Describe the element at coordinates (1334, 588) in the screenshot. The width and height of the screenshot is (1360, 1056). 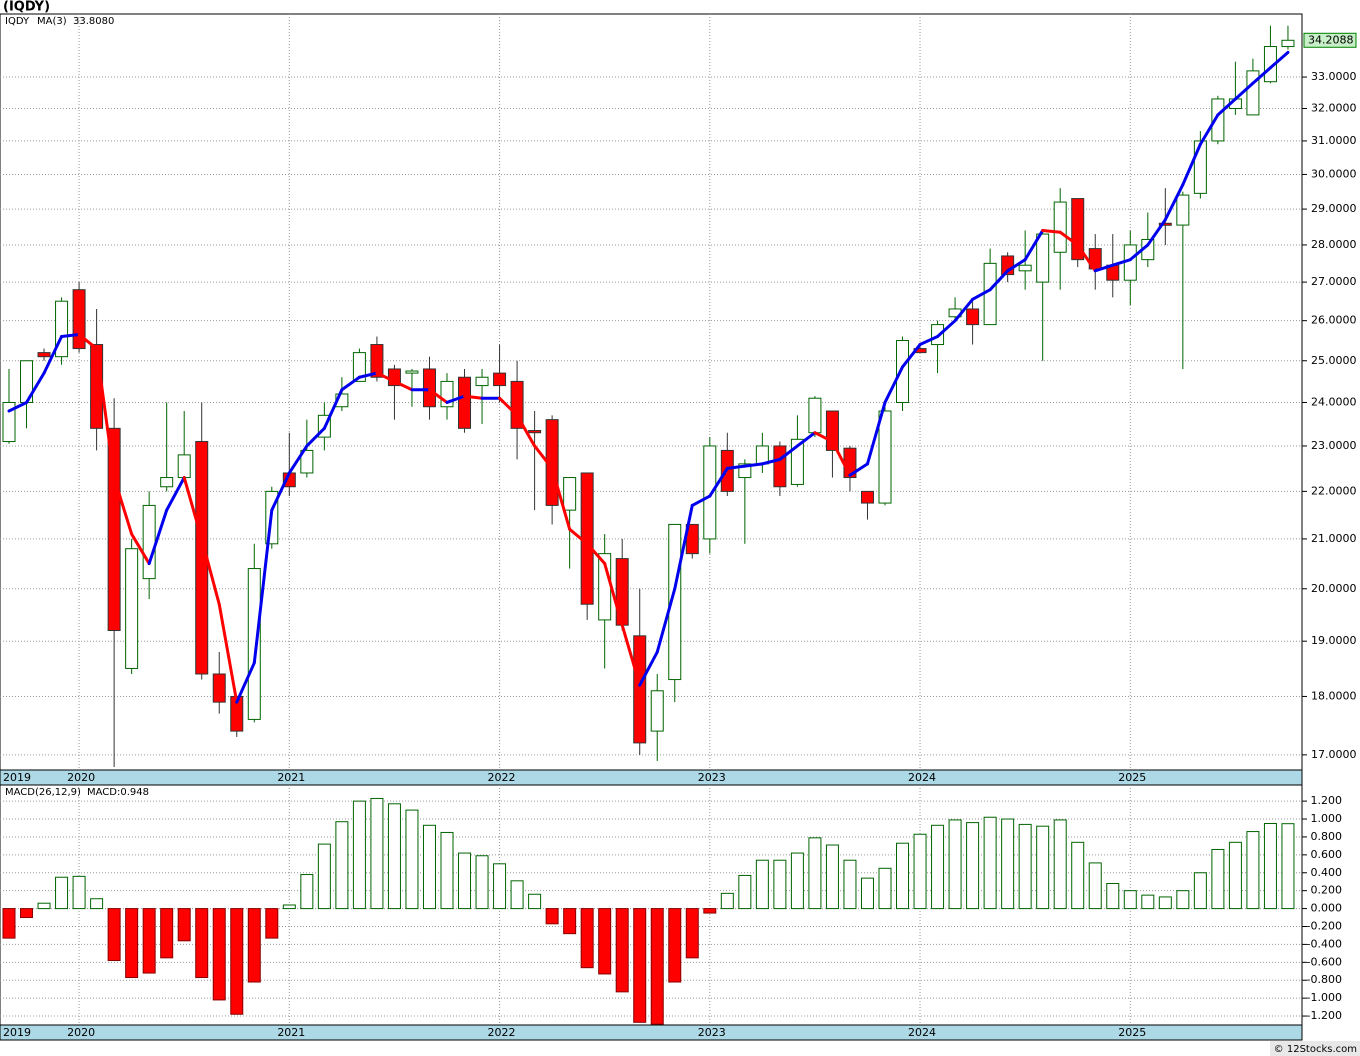
I see `y-tick-label: 20.0000` at that location.